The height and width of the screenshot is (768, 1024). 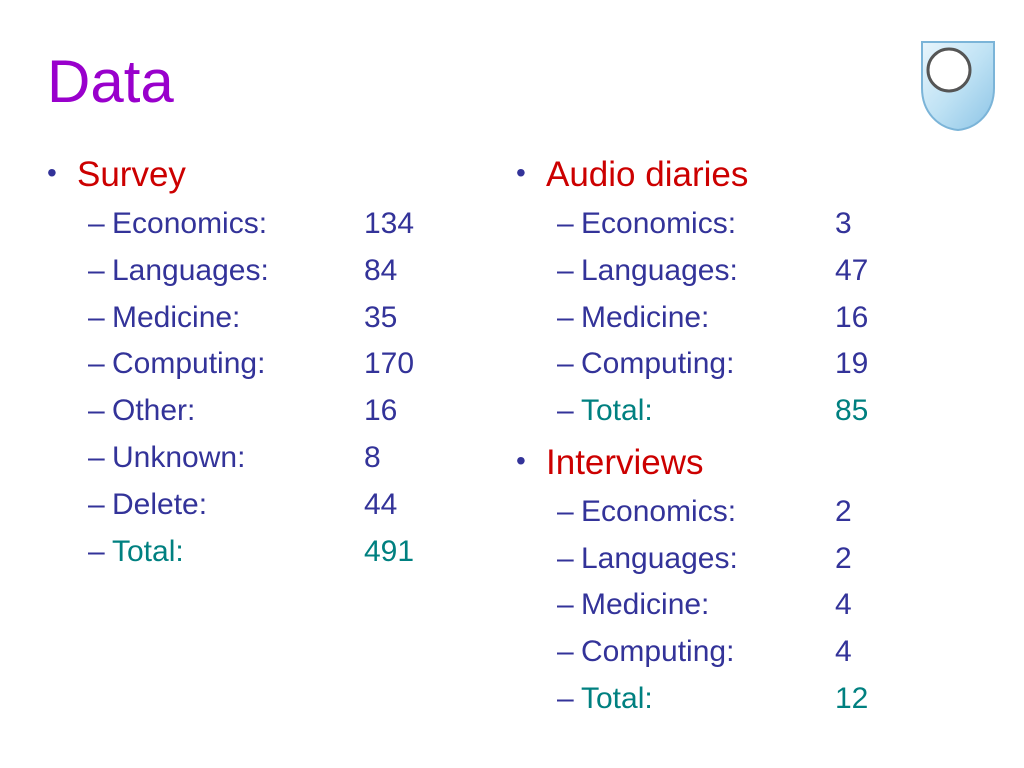 I want to click on interviews-row-languages: – Languages: 2, so click(x=704, y=558).